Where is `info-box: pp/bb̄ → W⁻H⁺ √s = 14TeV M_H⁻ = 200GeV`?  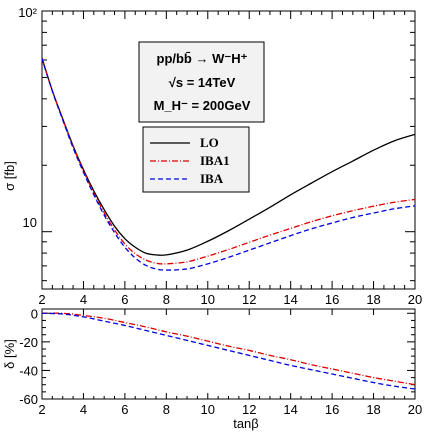
info-box: pp/bb̄ → W⁻H⁺ √s = 14TeV M_H⁻ = 200GeV is located at coordinates (201, 82).